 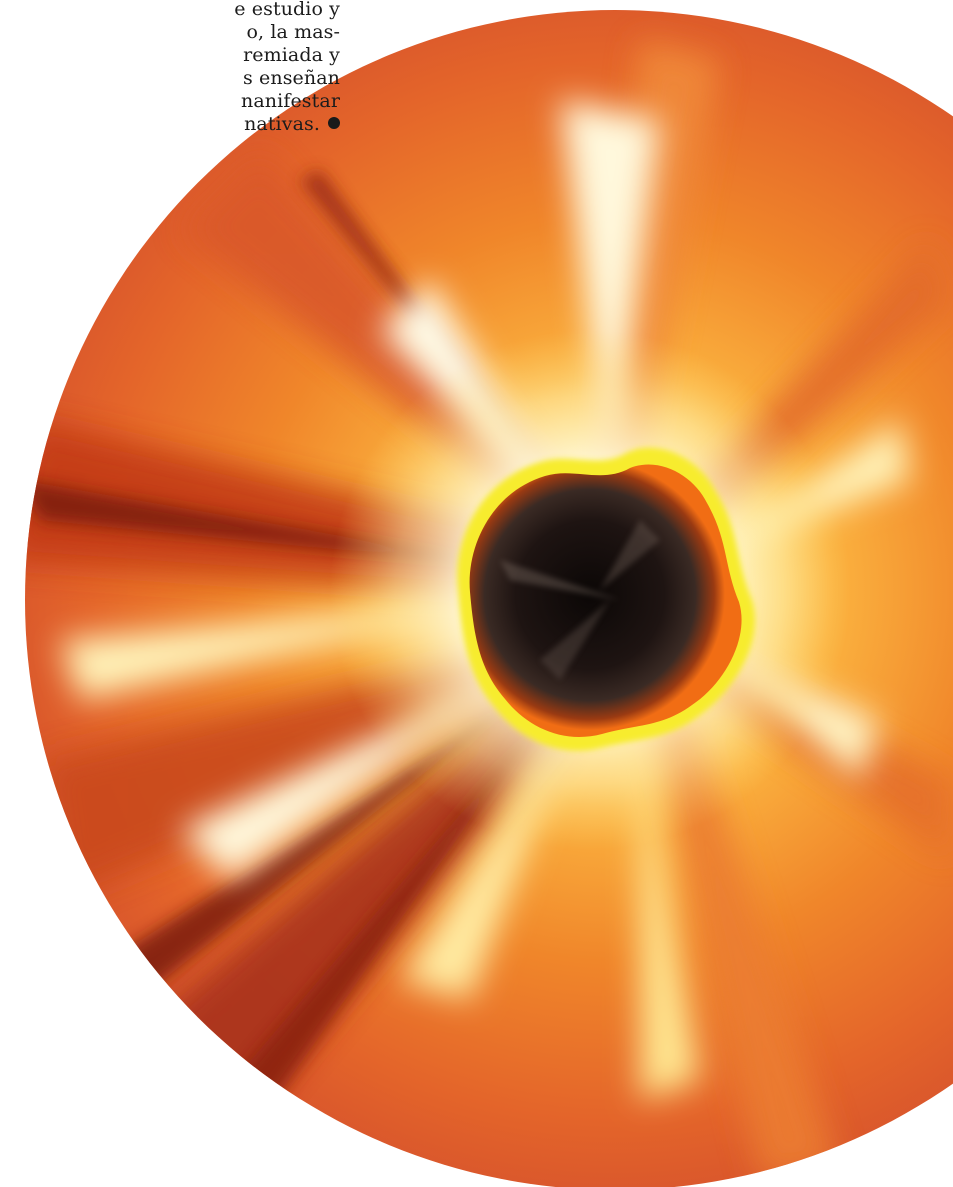 What do you see at coordinates (282, 124) in the screenshot?
I see `text-line-6-text: nativas.` at bounding box center [282, 124].